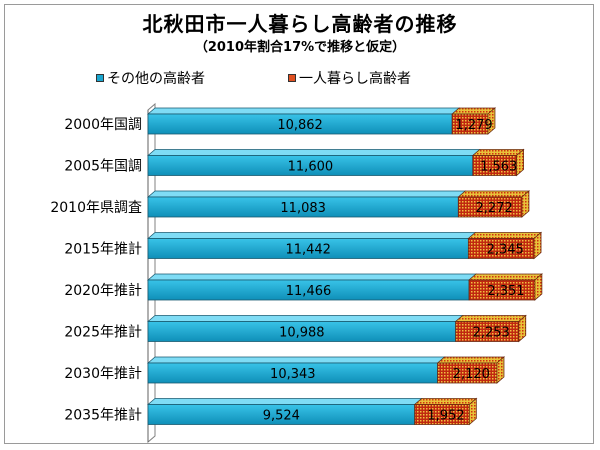 The height and width of the screenshot is (450, 600). I want to click on legend-label-living-alone: 一人暮らし高齢者, so click(355, 79).